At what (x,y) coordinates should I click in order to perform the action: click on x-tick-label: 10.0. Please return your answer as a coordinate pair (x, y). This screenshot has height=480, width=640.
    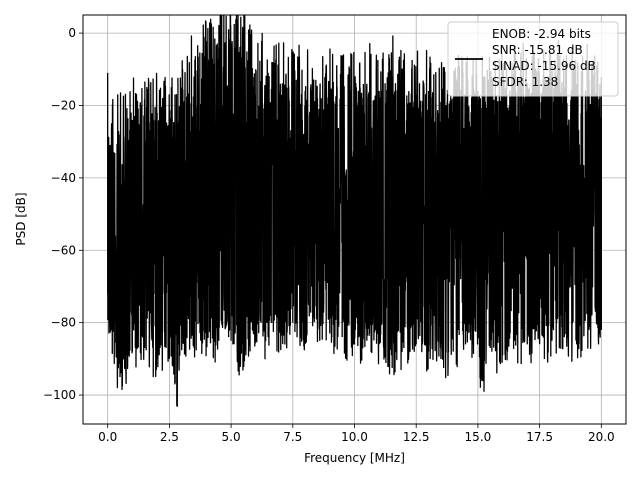
    Looking at the image, I should click on (354, 437).